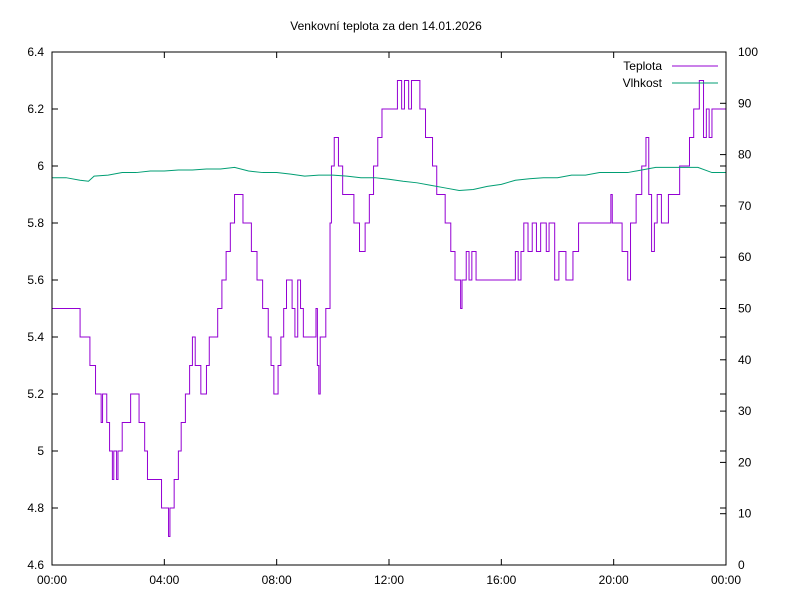 The height and width of the screenshot is (600, 800). What do you see at coordinates (642, 66) in the screenshot?
I see `legend-label-teplota: Teplota` at bounding box center [642, 66].